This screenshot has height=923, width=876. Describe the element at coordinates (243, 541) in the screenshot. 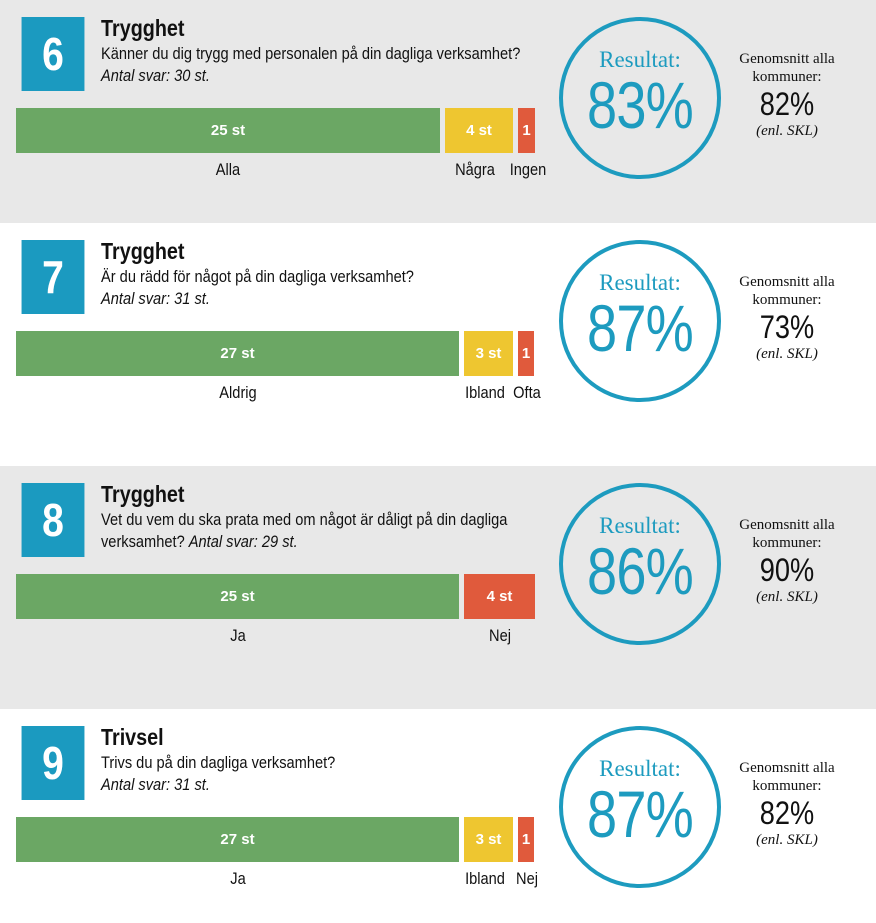

I see `response-count: Antal svar: 29 st.` at that location.